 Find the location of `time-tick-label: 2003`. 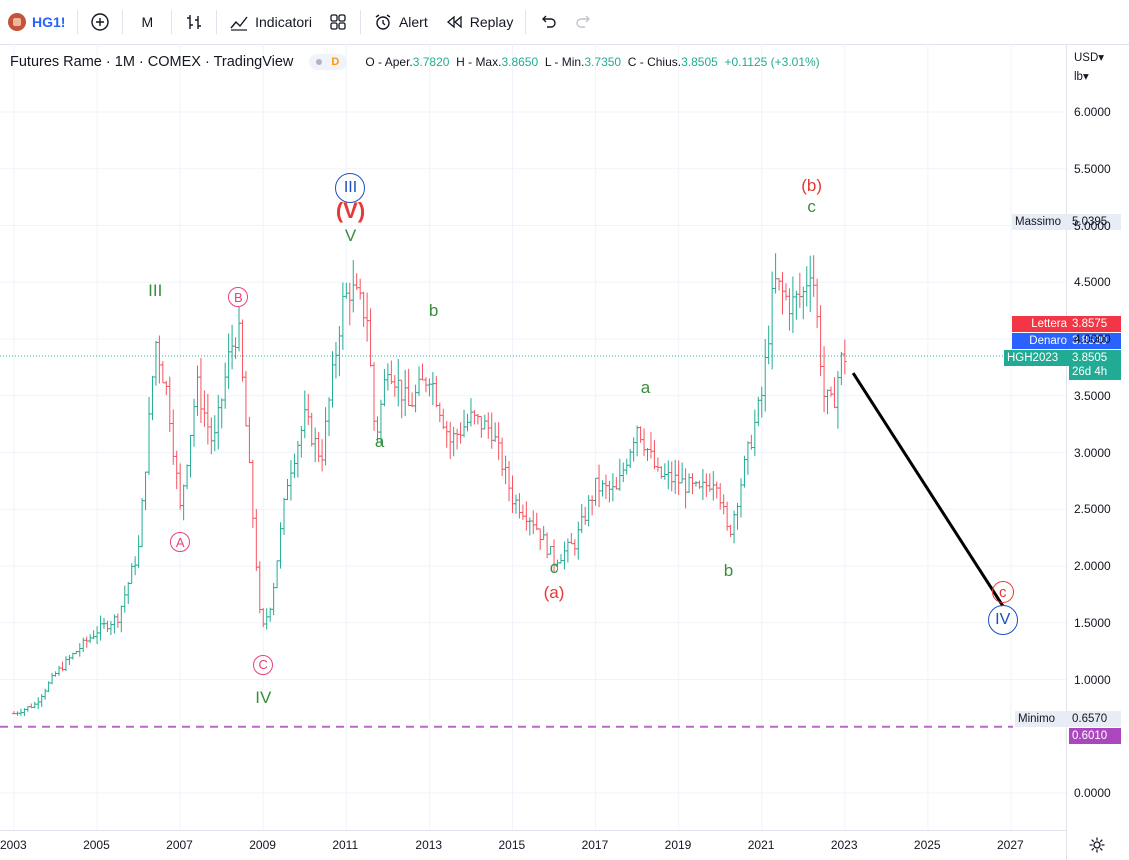

time-tick-label: 2003 is located at coordinates (13, 845).